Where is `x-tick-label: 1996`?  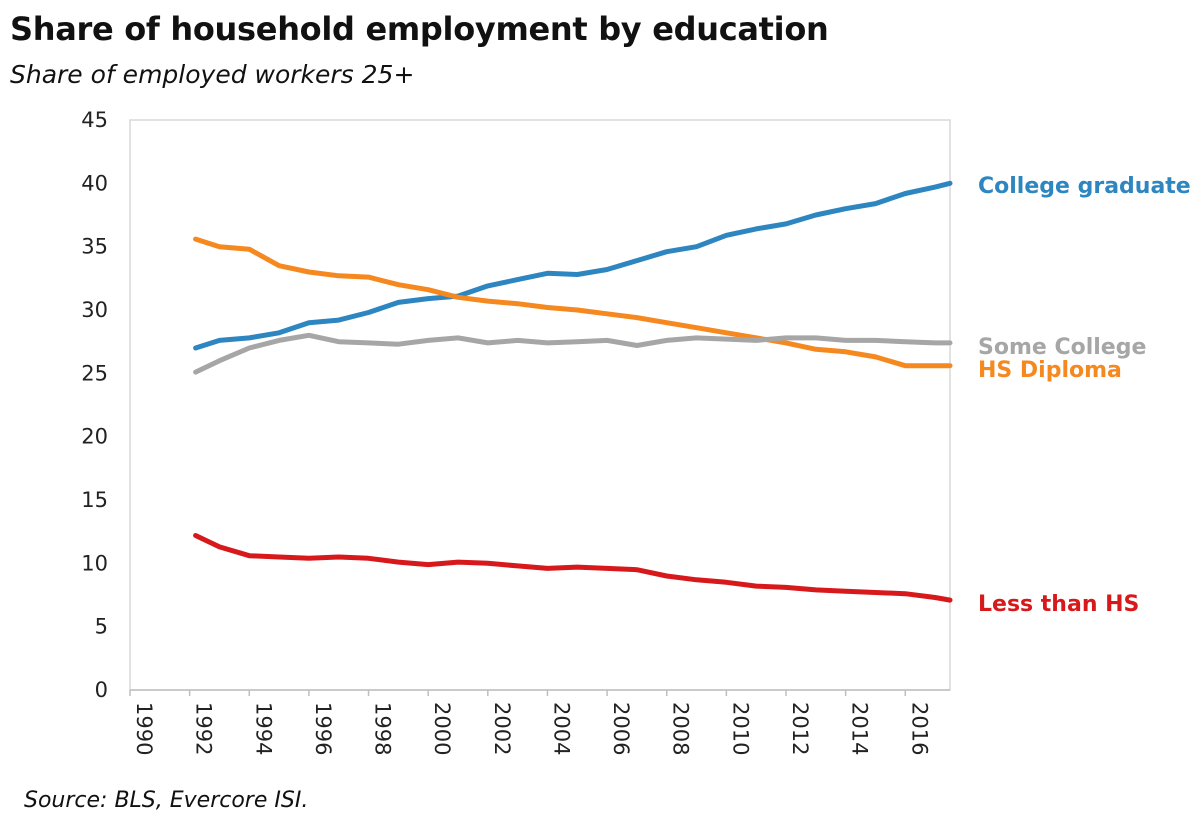 x-tick-label: 1996 is located at coordinates (323, 728).